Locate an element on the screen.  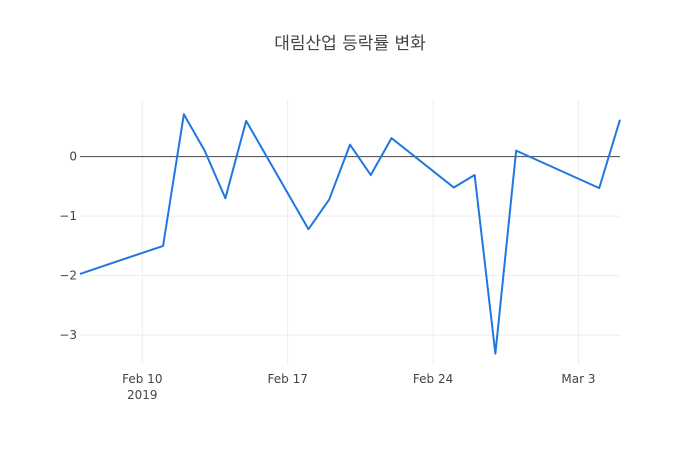
y-tick-label: 0 is located at coordinates (73, 157).